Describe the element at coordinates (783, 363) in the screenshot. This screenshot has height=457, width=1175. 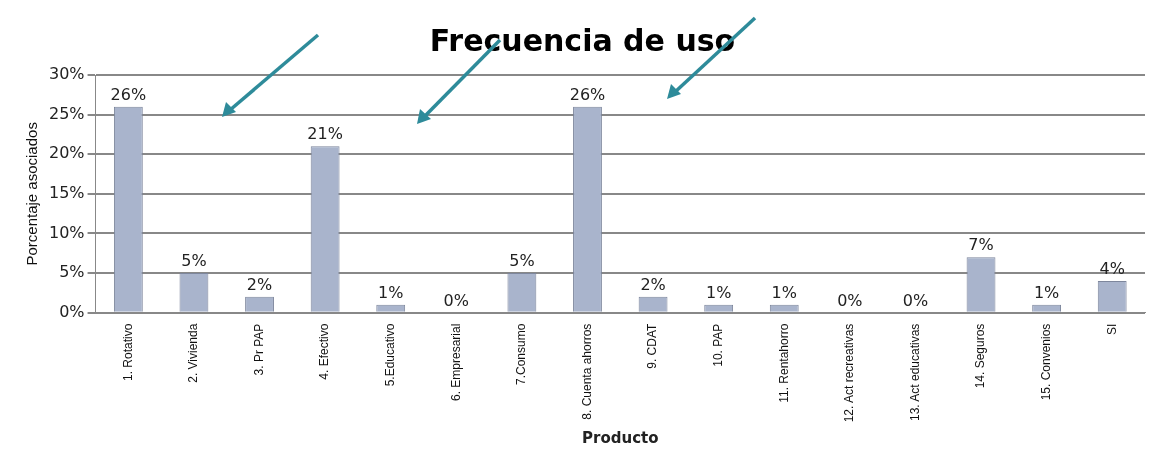
I see `x-tick-label: 11. Rentahorro` at that location.